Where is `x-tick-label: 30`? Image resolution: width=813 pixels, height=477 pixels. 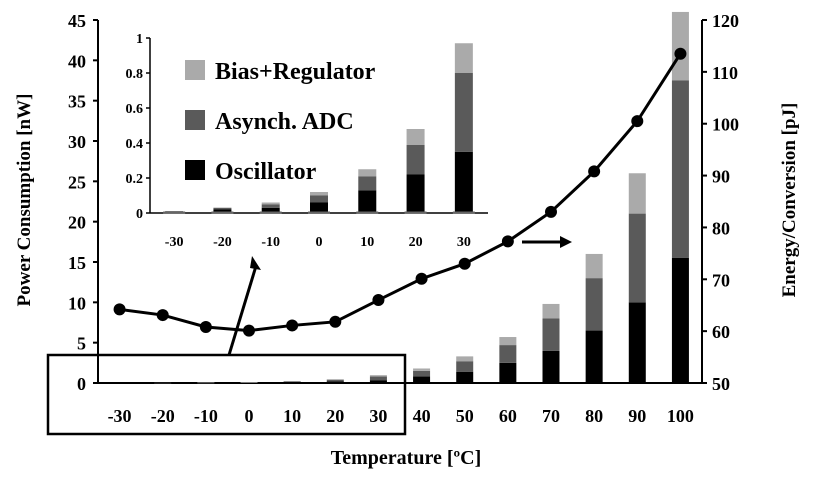 x-tick-label: 30 is located at coordinates (378, 416).